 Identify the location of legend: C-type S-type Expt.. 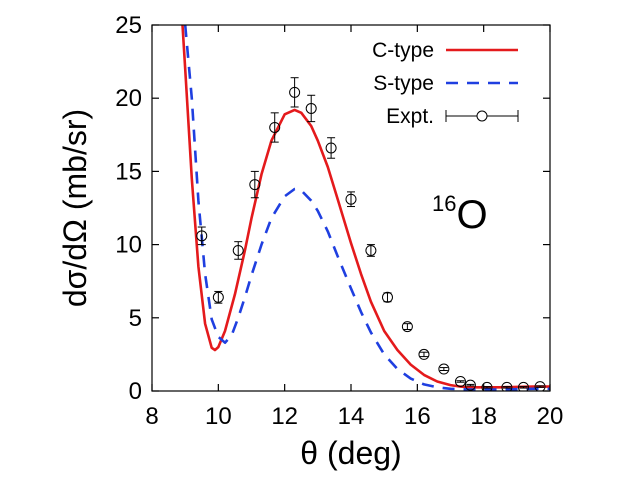
(445, 83).